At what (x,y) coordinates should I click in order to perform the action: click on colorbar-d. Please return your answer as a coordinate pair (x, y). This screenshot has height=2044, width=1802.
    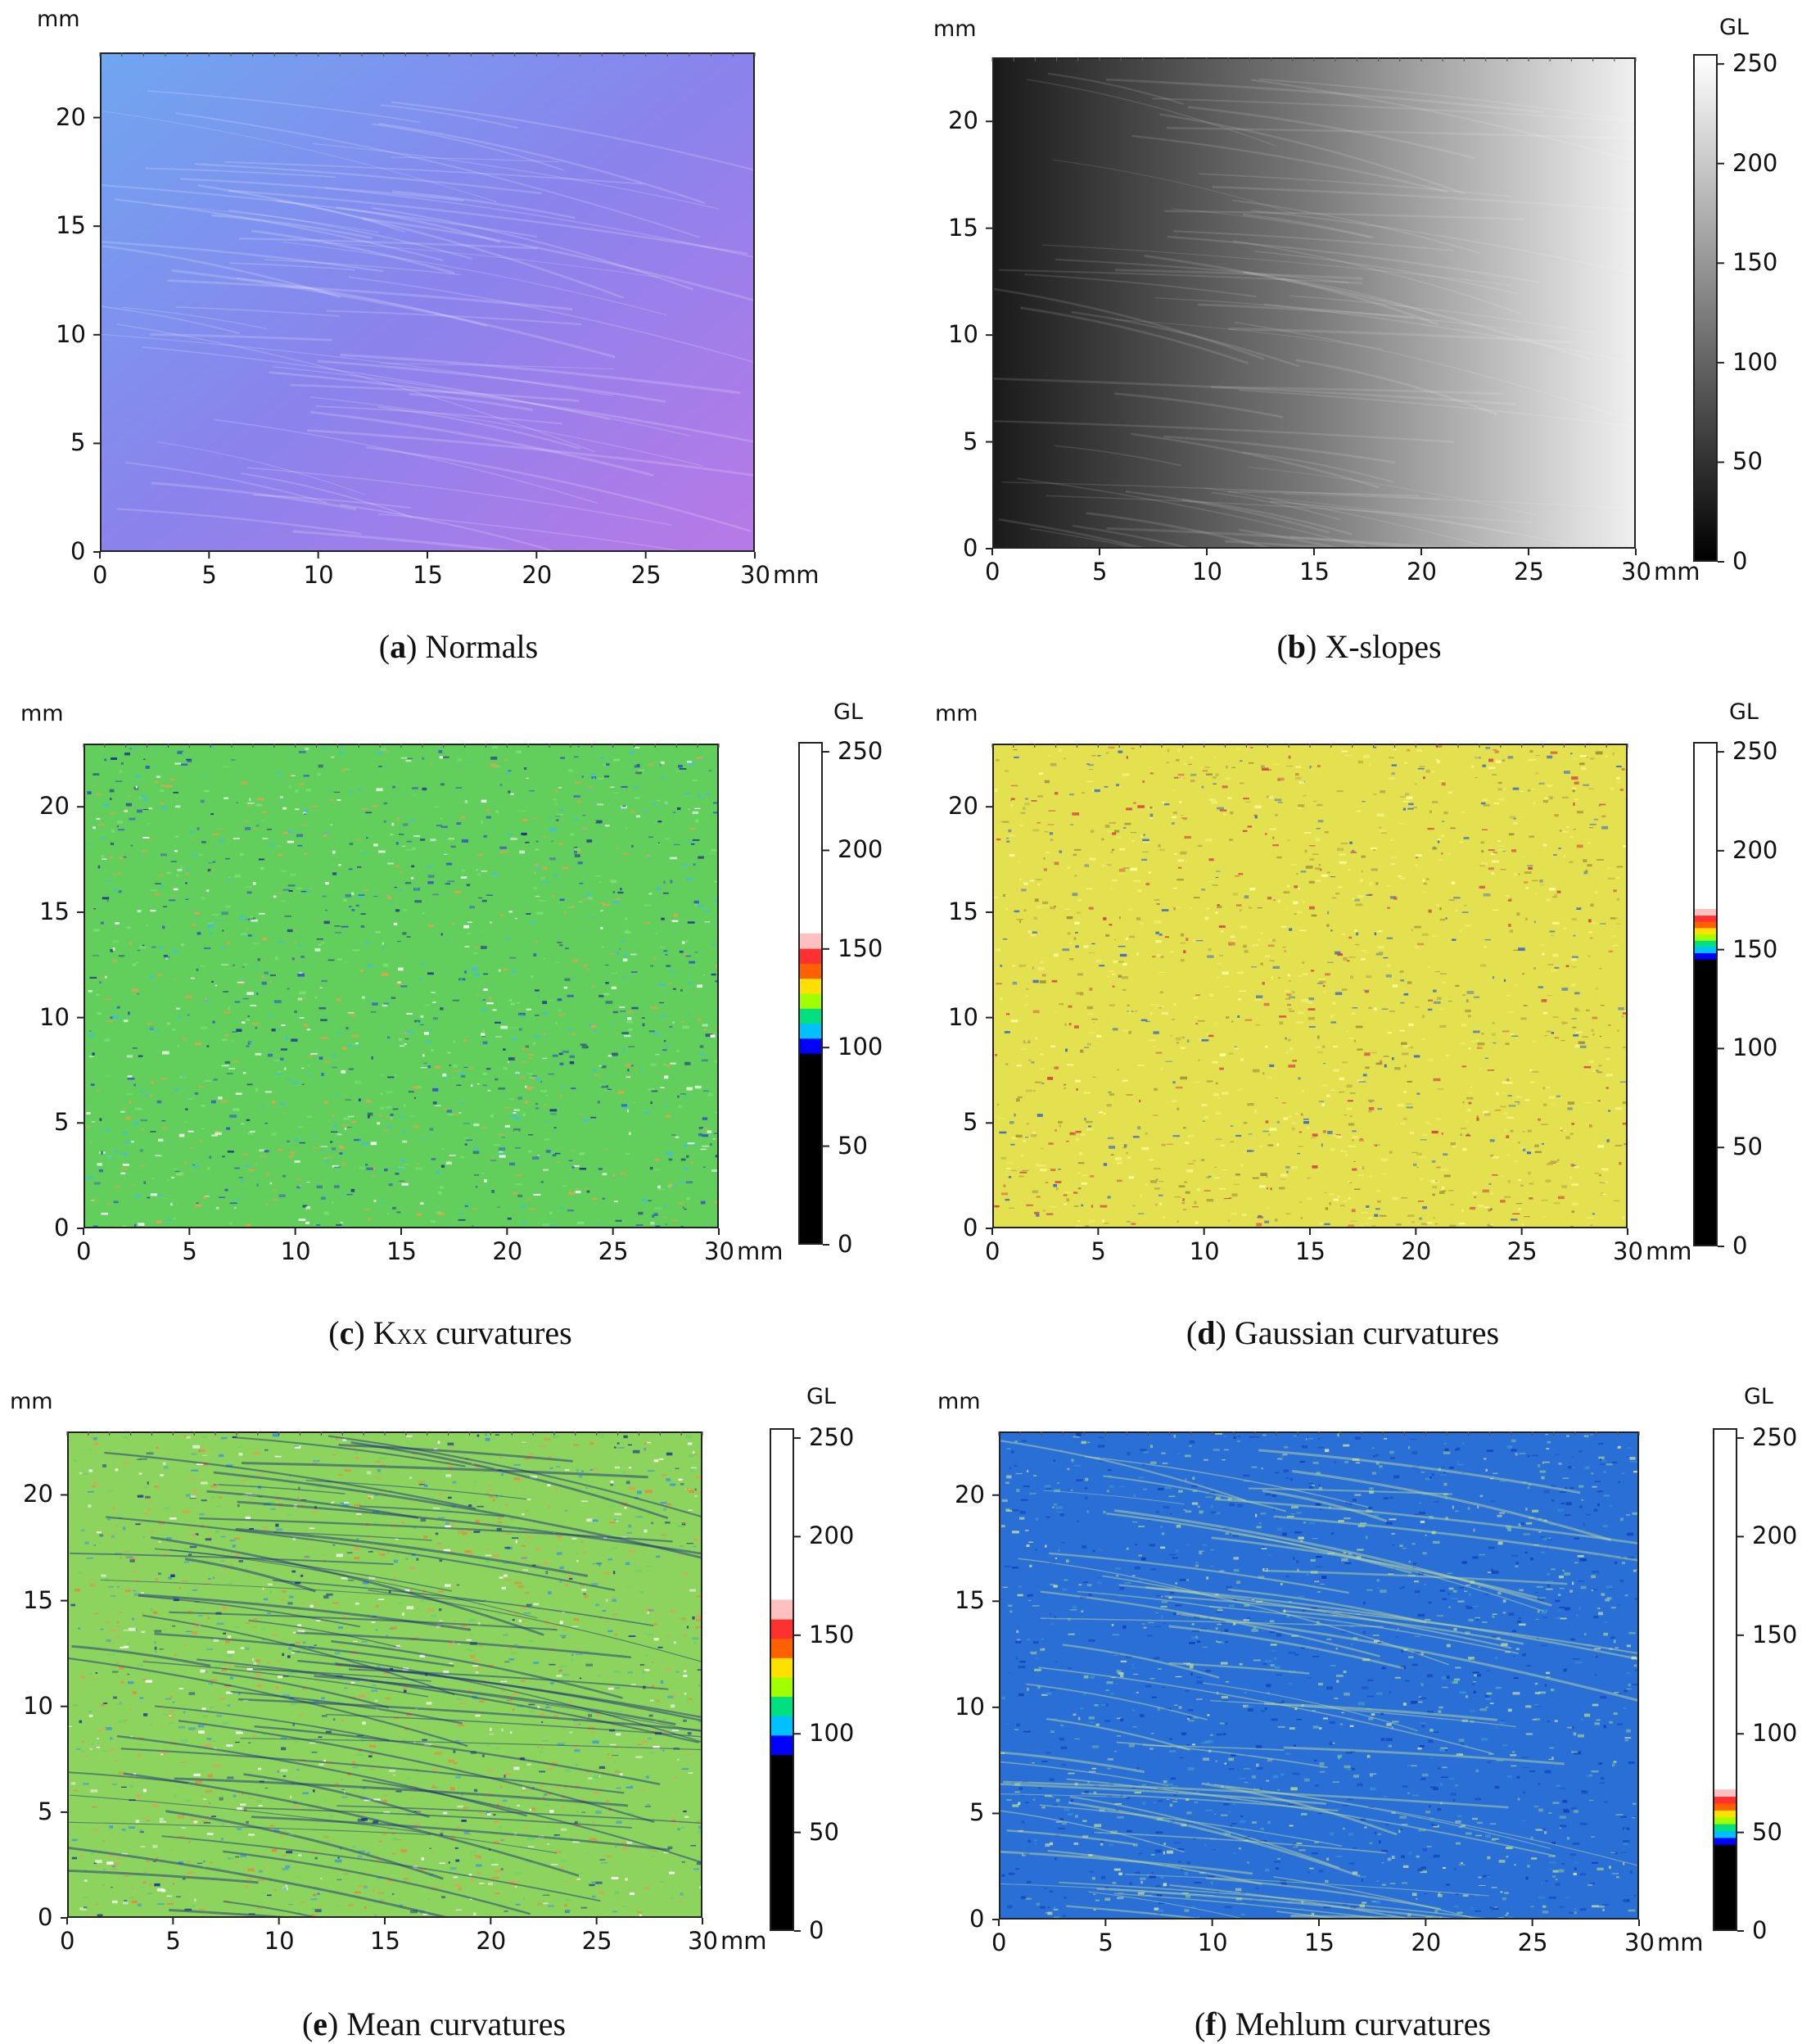
    Looking at the image, I should click on (1705, 994).